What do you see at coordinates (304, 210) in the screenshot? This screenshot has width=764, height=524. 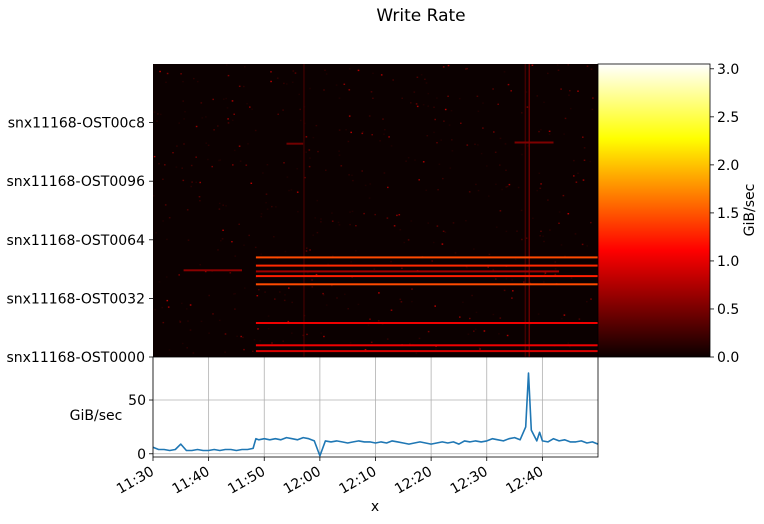 I see `heatmap-hot-column` at bounding box center [304, 210].